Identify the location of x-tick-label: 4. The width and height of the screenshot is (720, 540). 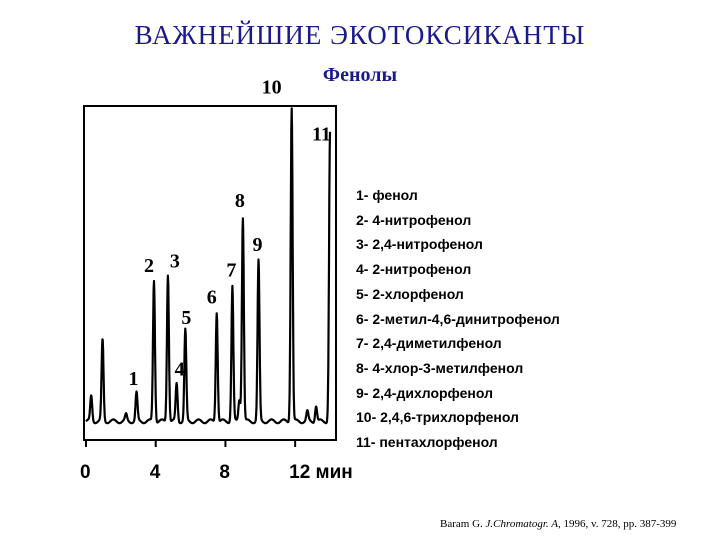
(155, 472).